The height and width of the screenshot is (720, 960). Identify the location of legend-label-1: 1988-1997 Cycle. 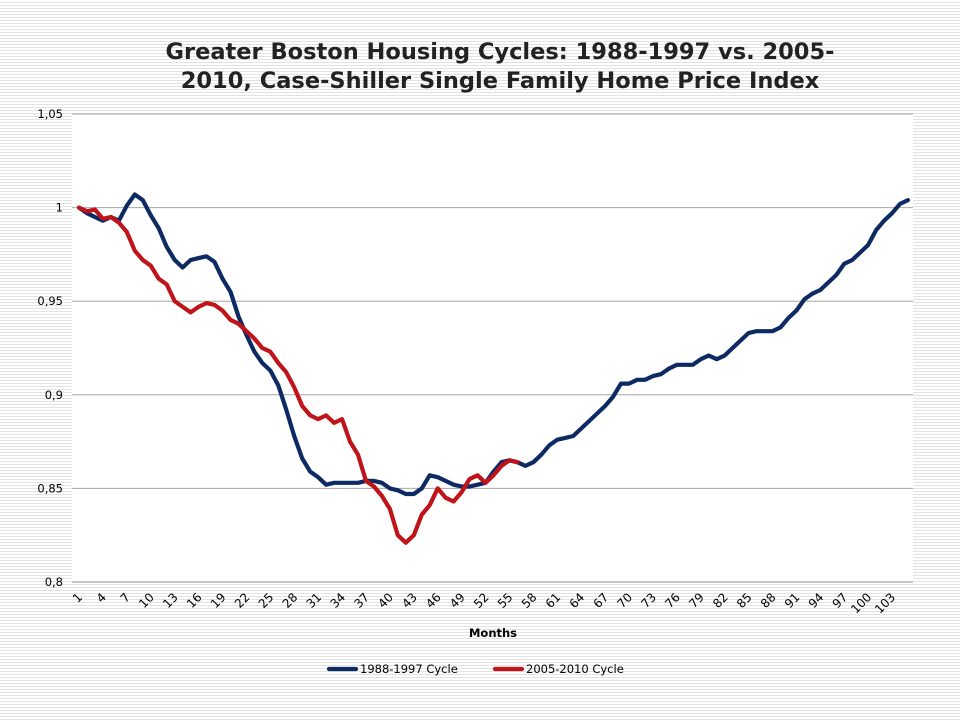
(409, 669).